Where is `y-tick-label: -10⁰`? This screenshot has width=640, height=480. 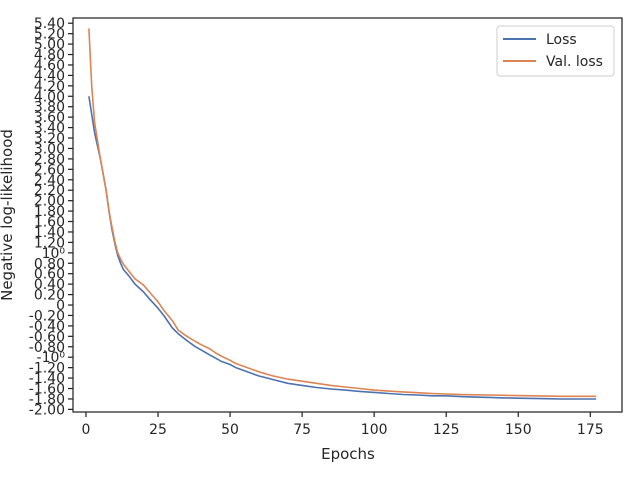
y-tick-label: -10⁰ is located at coordinates (51, 358).